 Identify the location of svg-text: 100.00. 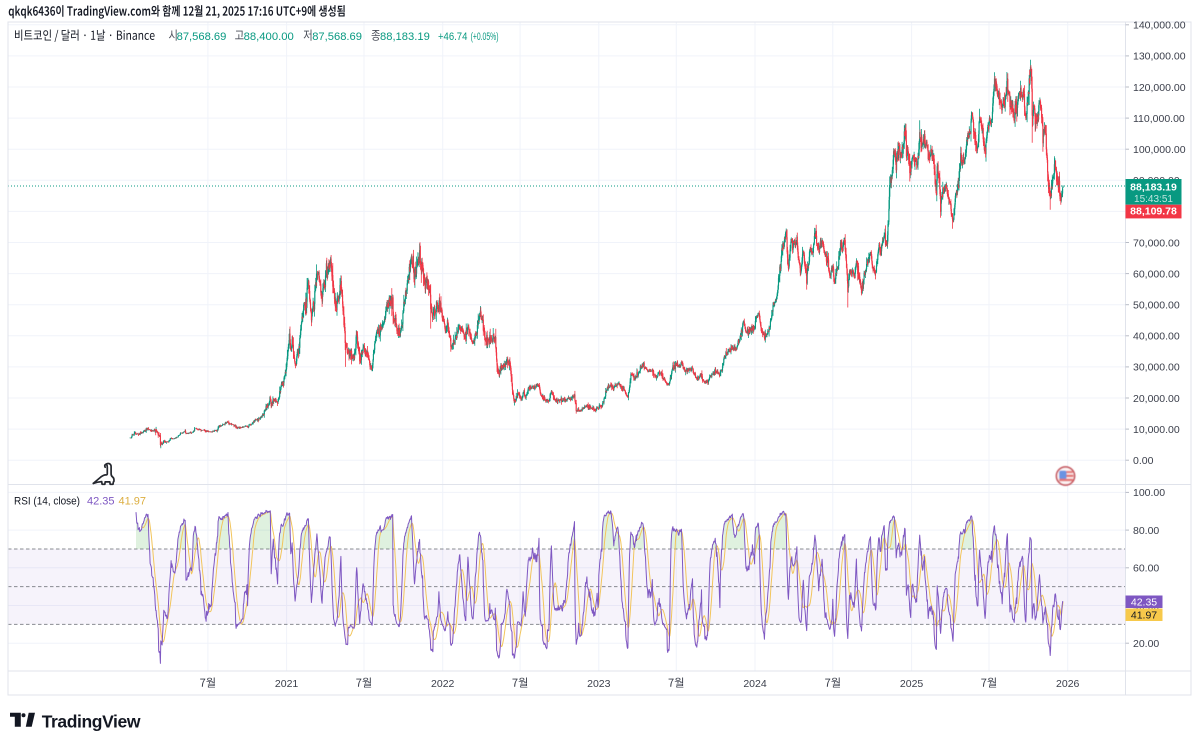
(1149, 493).